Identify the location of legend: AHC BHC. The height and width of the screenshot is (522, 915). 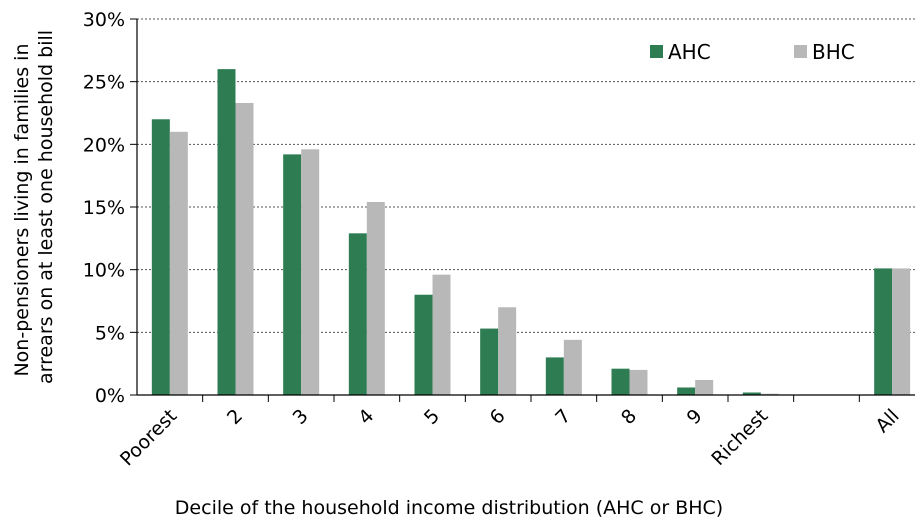
(752, 52).